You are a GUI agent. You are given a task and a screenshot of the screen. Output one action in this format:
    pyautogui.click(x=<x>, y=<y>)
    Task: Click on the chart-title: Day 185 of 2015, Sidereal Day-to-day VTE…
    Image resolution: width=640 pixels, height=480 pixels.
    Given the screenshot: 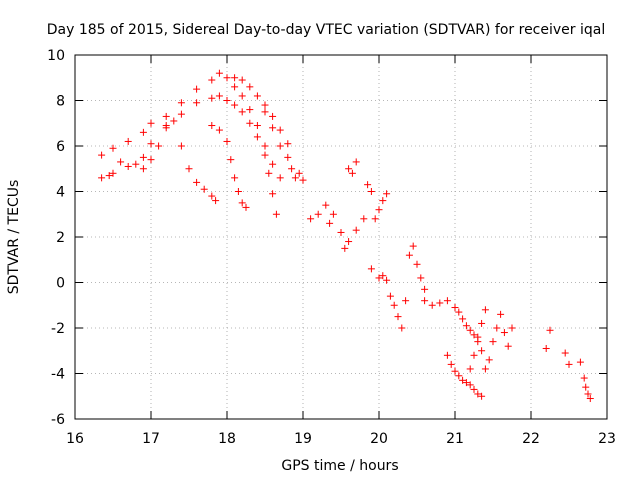 What is the action you would take?
    pyautogui.click(x=326, y=30)
    